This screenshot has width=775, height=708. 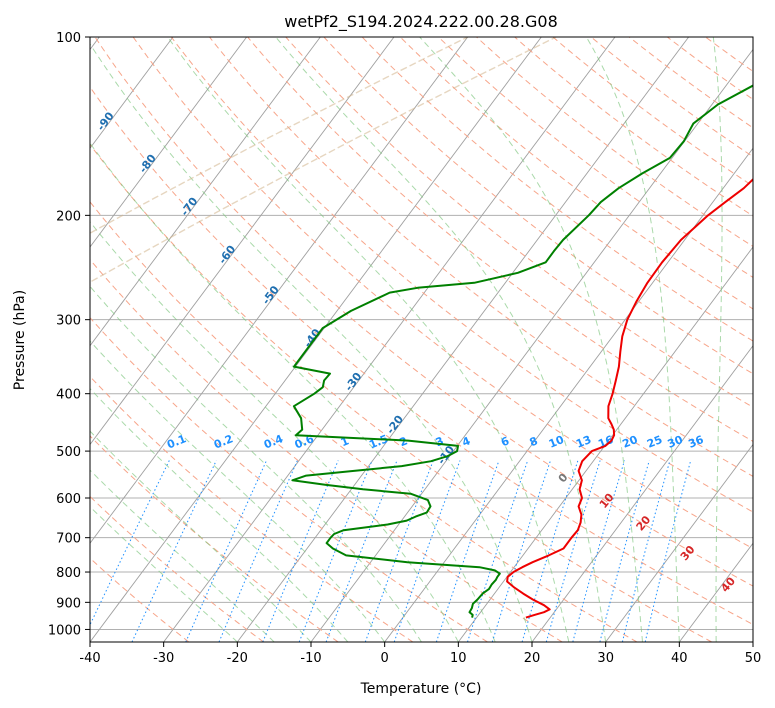 What do you see at coordinates (583, 442) in the screenshot?
I see `mixing-ratio-label: 13` at bounding box center [583, 442].